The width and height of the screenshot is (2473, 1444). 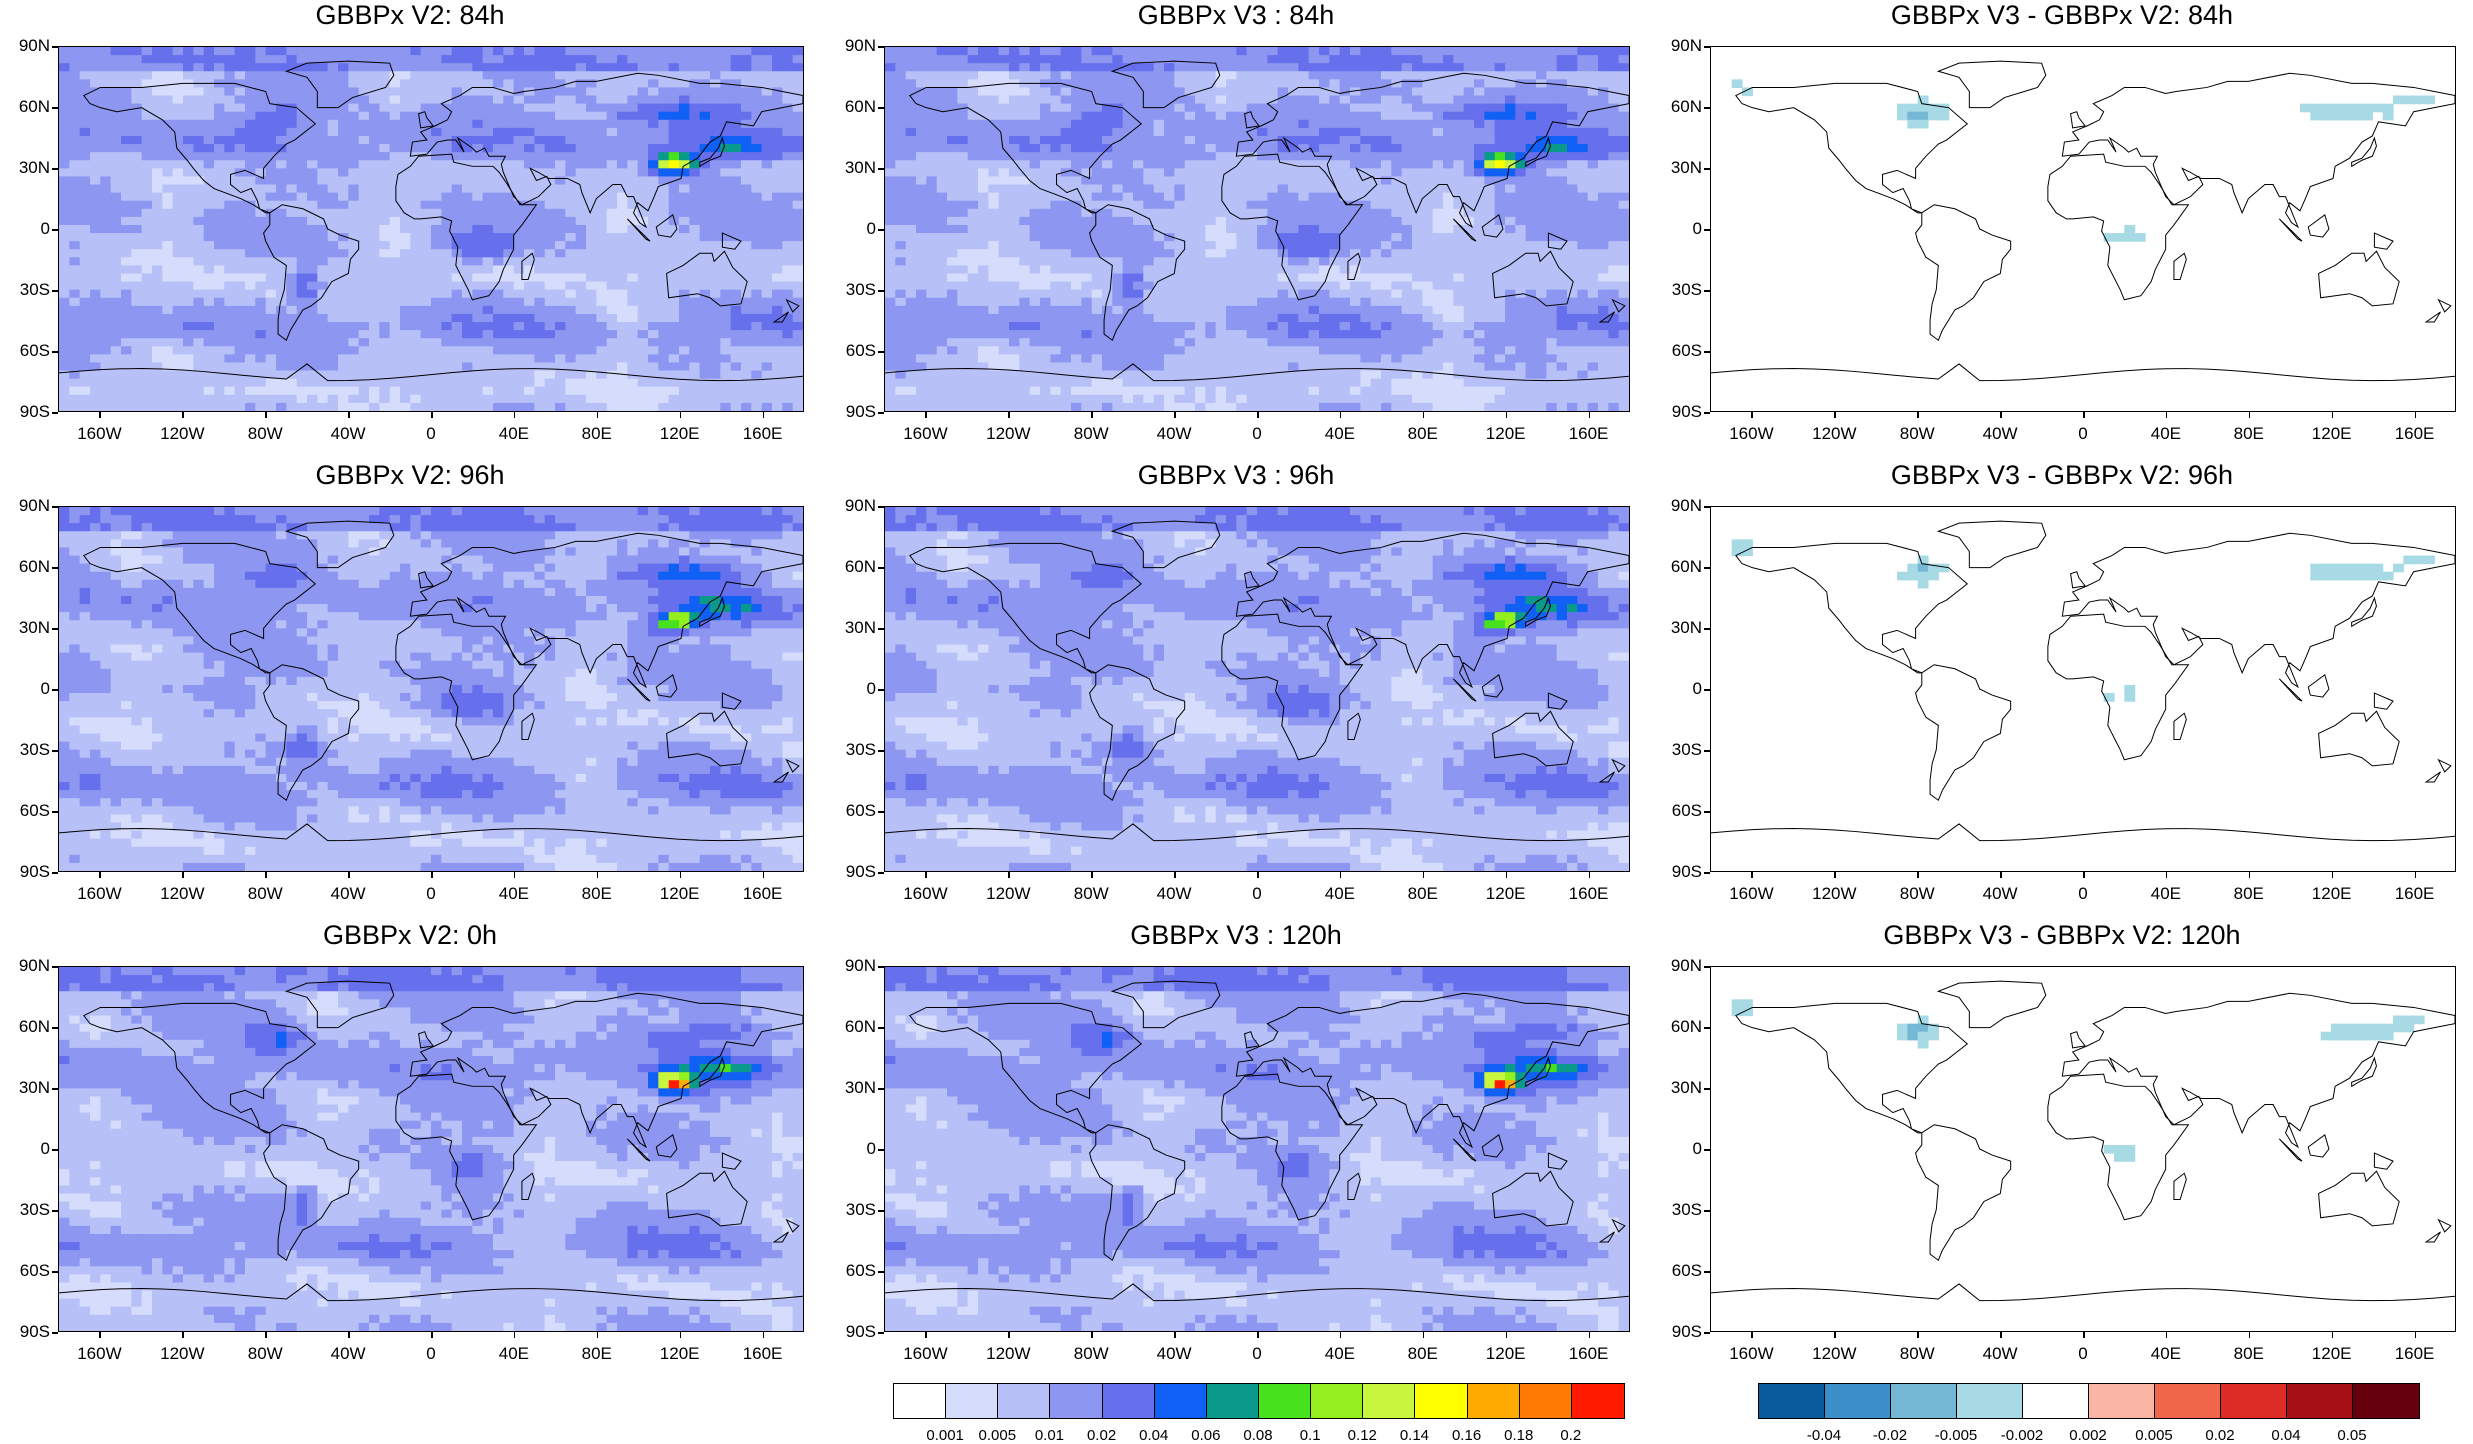 What do you see at coordinates (2219, 1435) in the screenshot?
I see `colorbar-label: 0.02` at bounding box center [2219, 1435].